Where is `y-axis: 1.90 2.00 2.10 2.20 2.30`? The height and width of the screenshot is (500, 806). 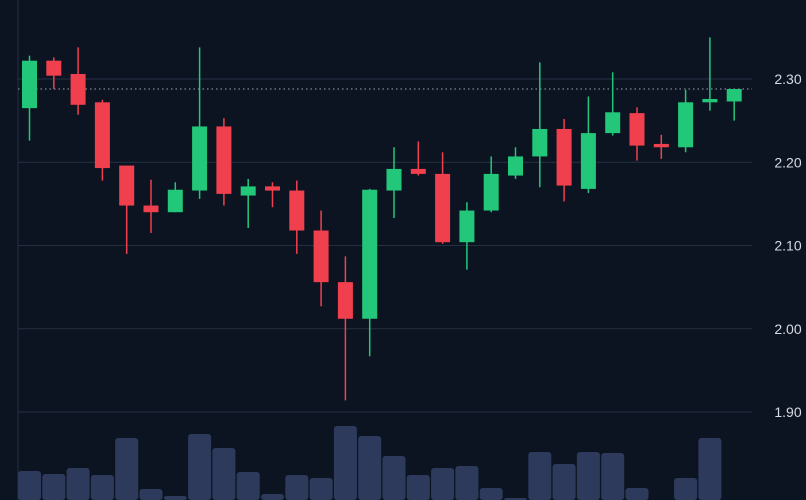
y-axis: 1.90 2.00 2.10 2.20 2.30 is located at coordinates (787, 245).